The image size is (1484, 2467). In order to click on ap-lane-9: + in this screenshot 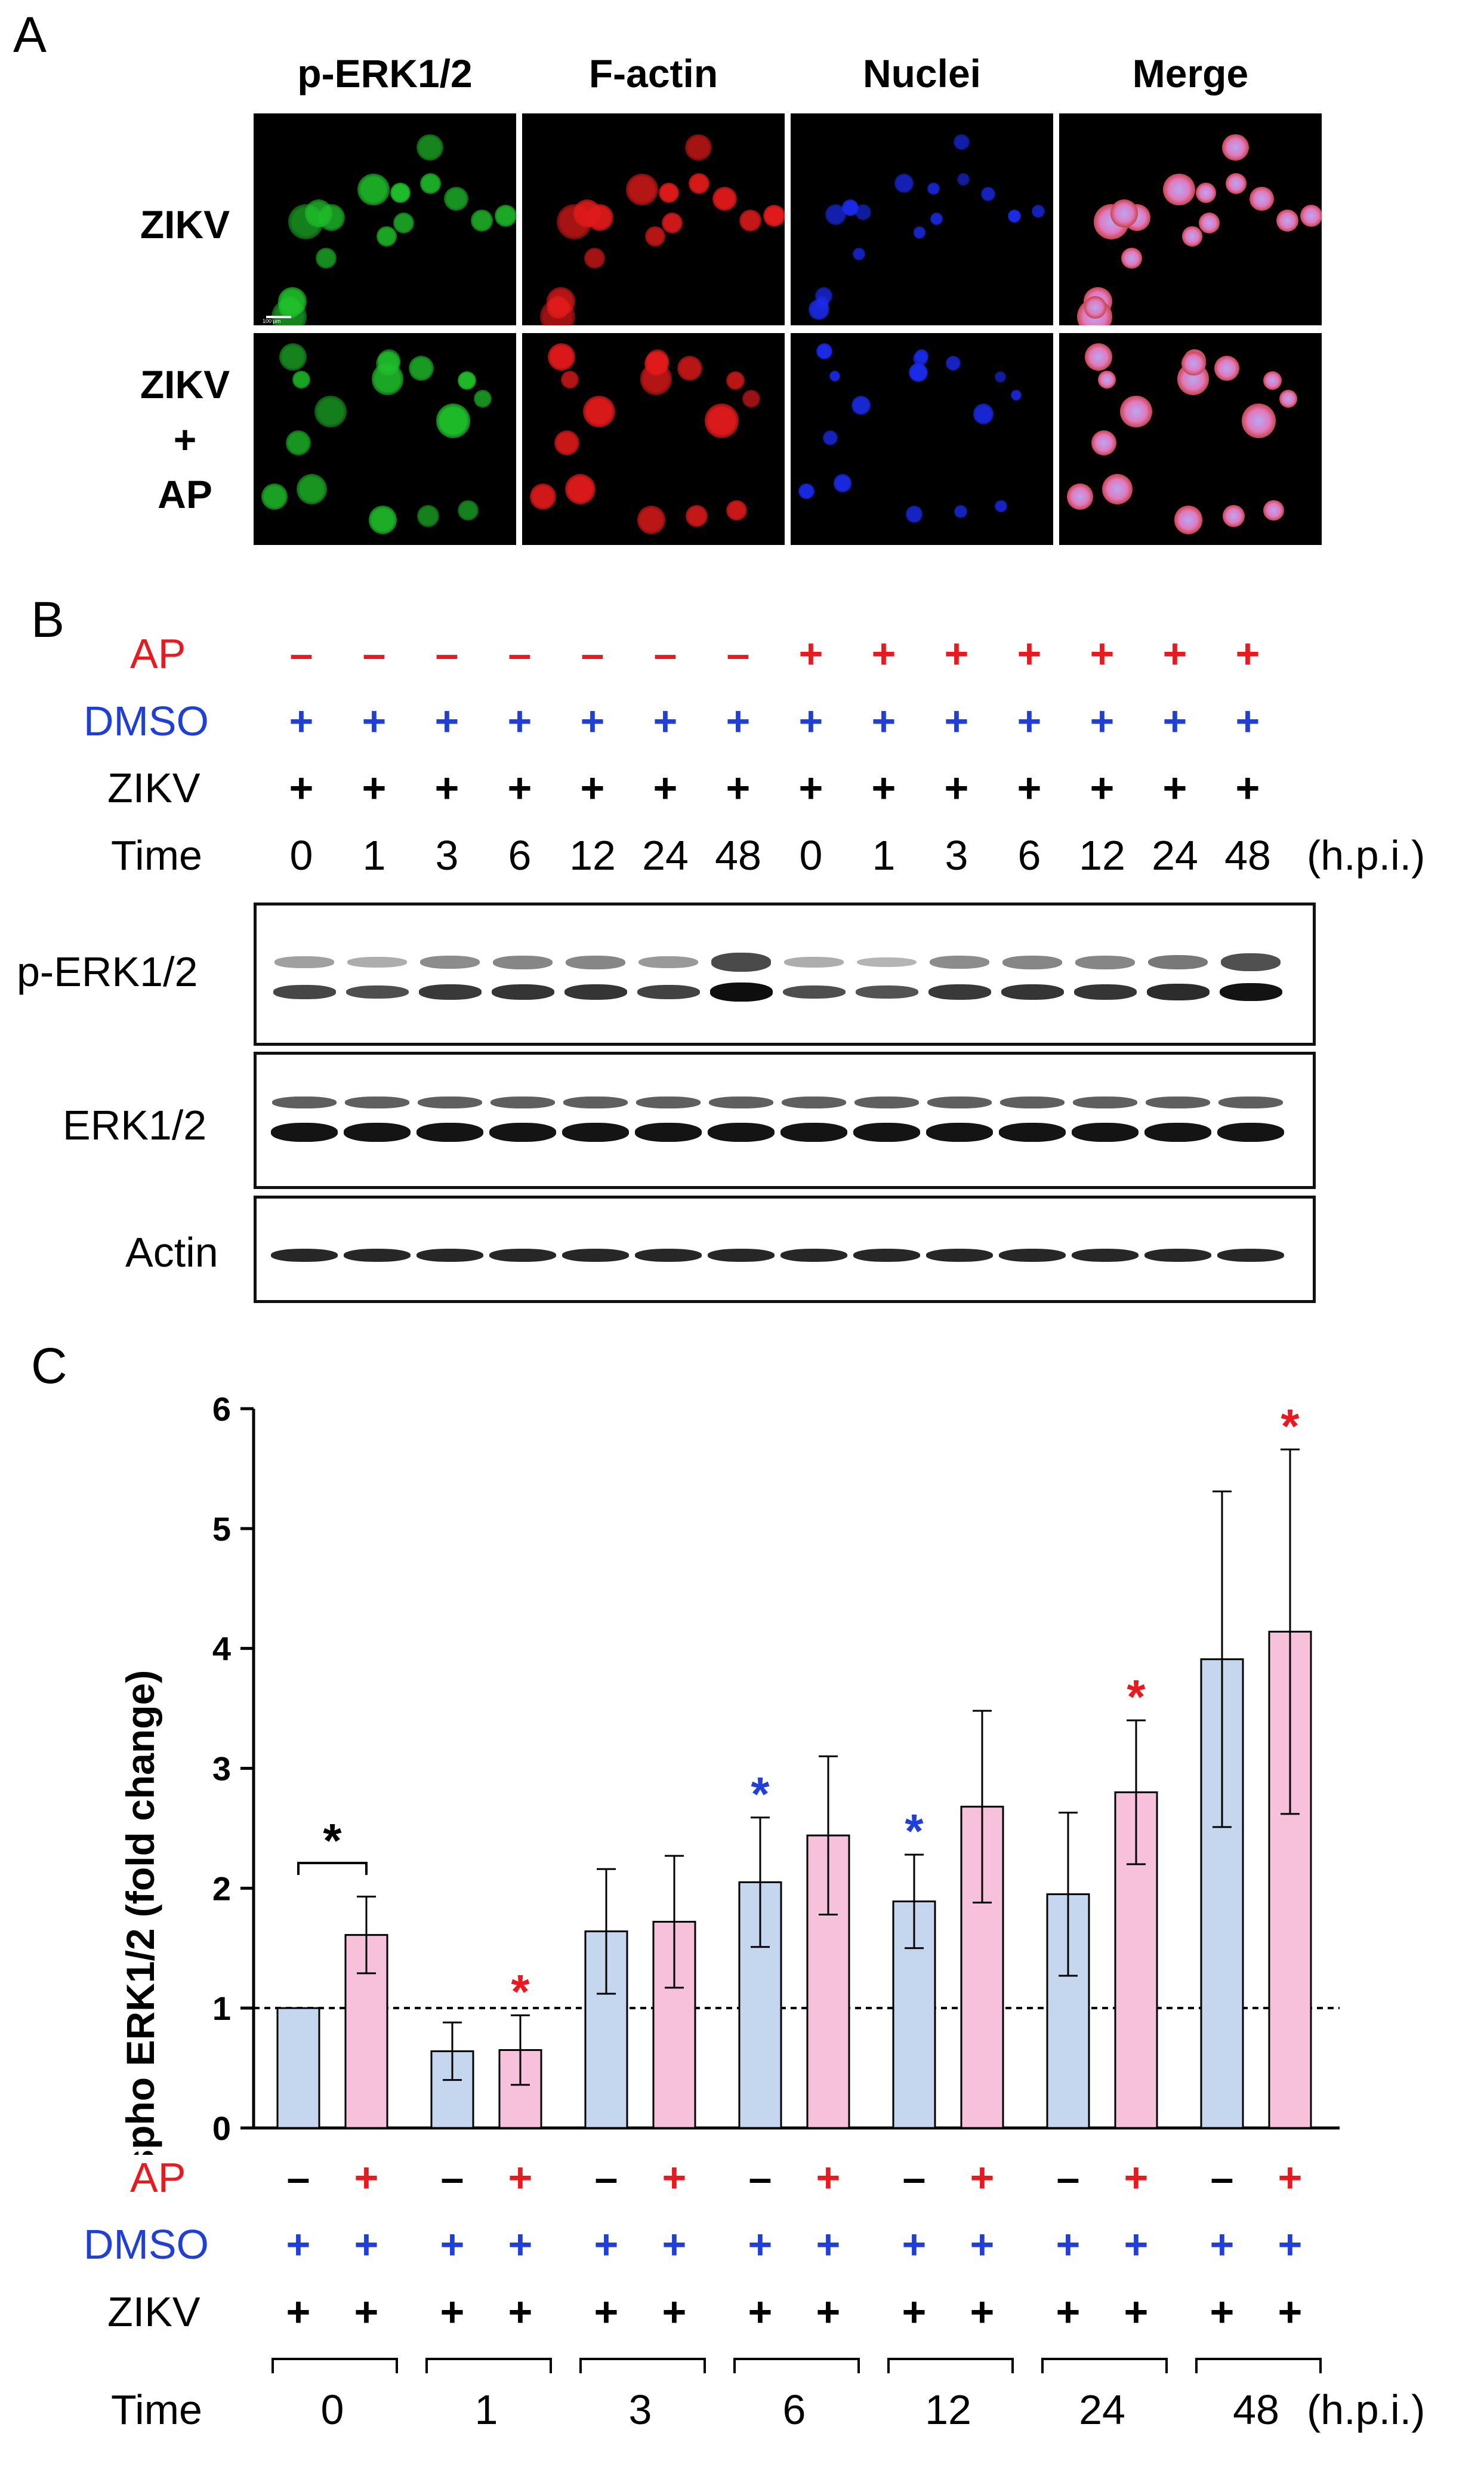, I will do `click(957, 653)`.